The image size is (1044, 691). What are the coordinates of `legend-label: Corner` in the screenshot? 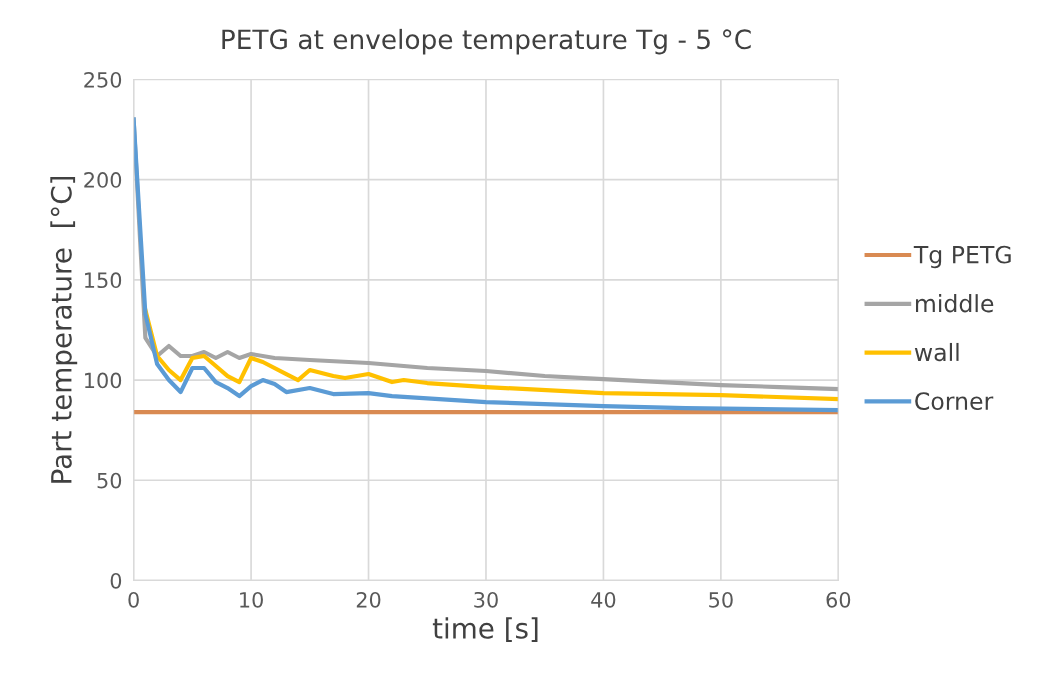 It's located at (954, 401).